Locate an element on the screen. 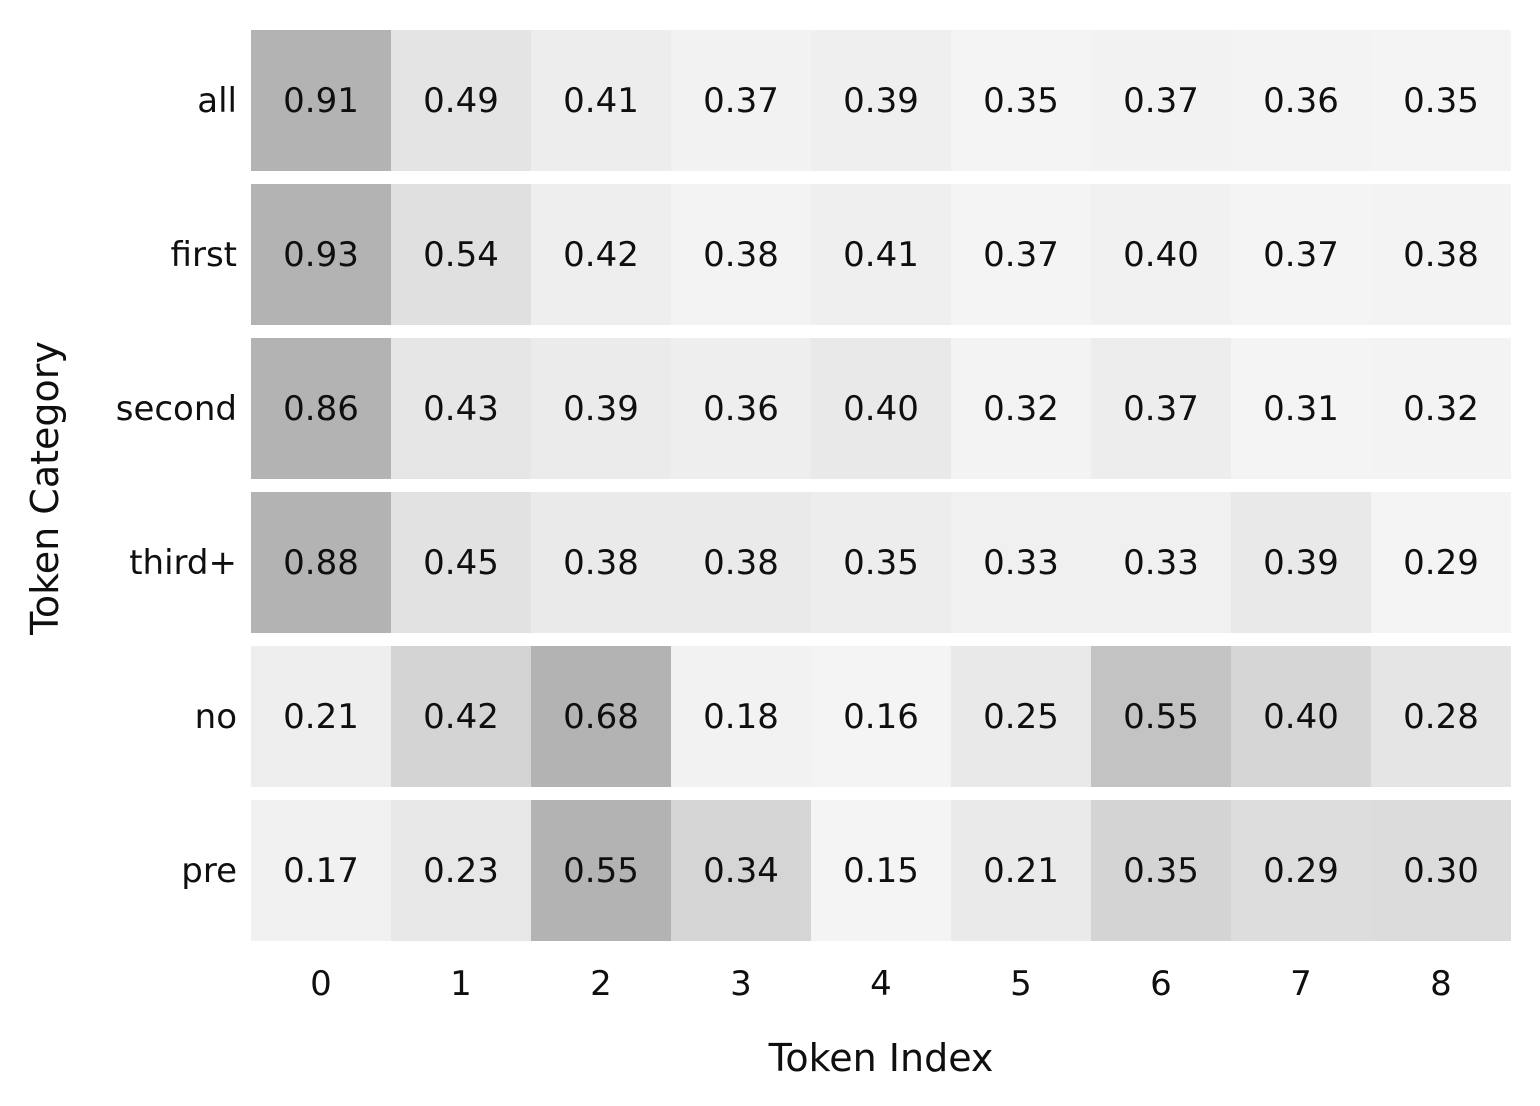 This screenshot has height=1106, width=1540. heatmap-row-pre: 0.17 0.23 0.55 0.34 0.15 0.21 0.35 0.29 0.30 is located at coordinates (881, 870).